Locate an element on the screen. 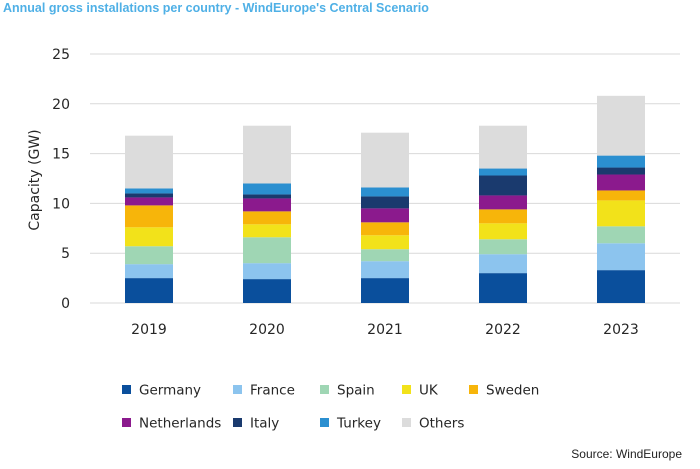 Image resolution: width=700 pixels, height=469 pixels. y-tick-labels: 0 5 10 15 20 25 is located at coordinates (61, 179).